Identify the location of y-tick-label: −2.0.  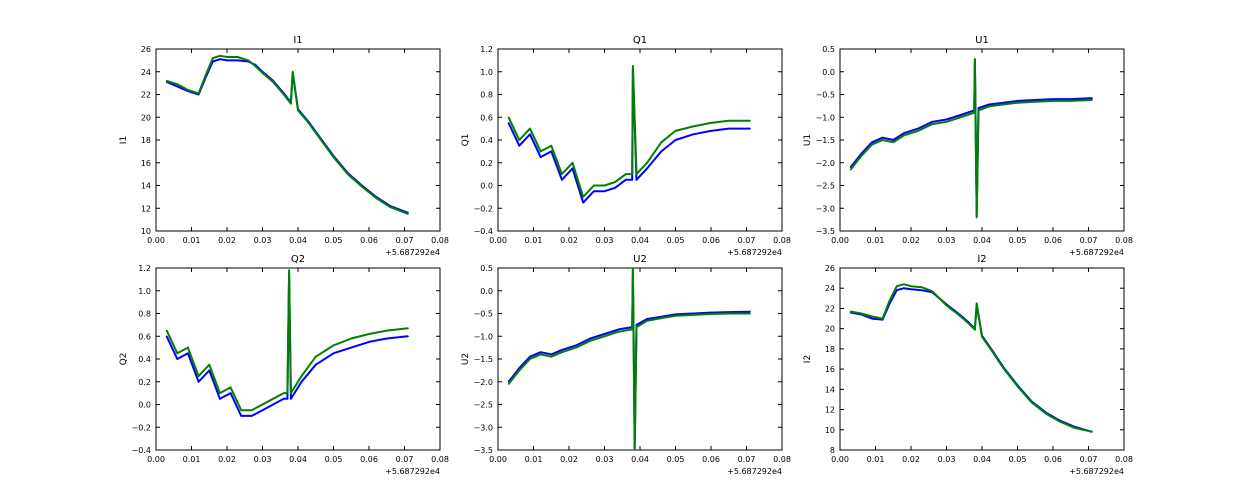
(825, 163).